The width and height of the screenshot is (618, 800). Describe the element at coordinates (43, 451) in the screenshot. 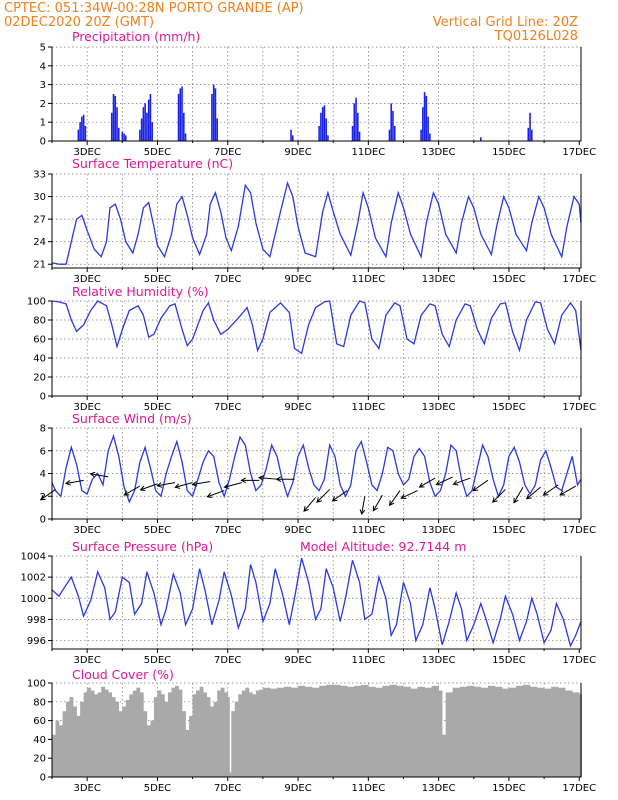

I see `wind-ytick-label: 6` at that location.